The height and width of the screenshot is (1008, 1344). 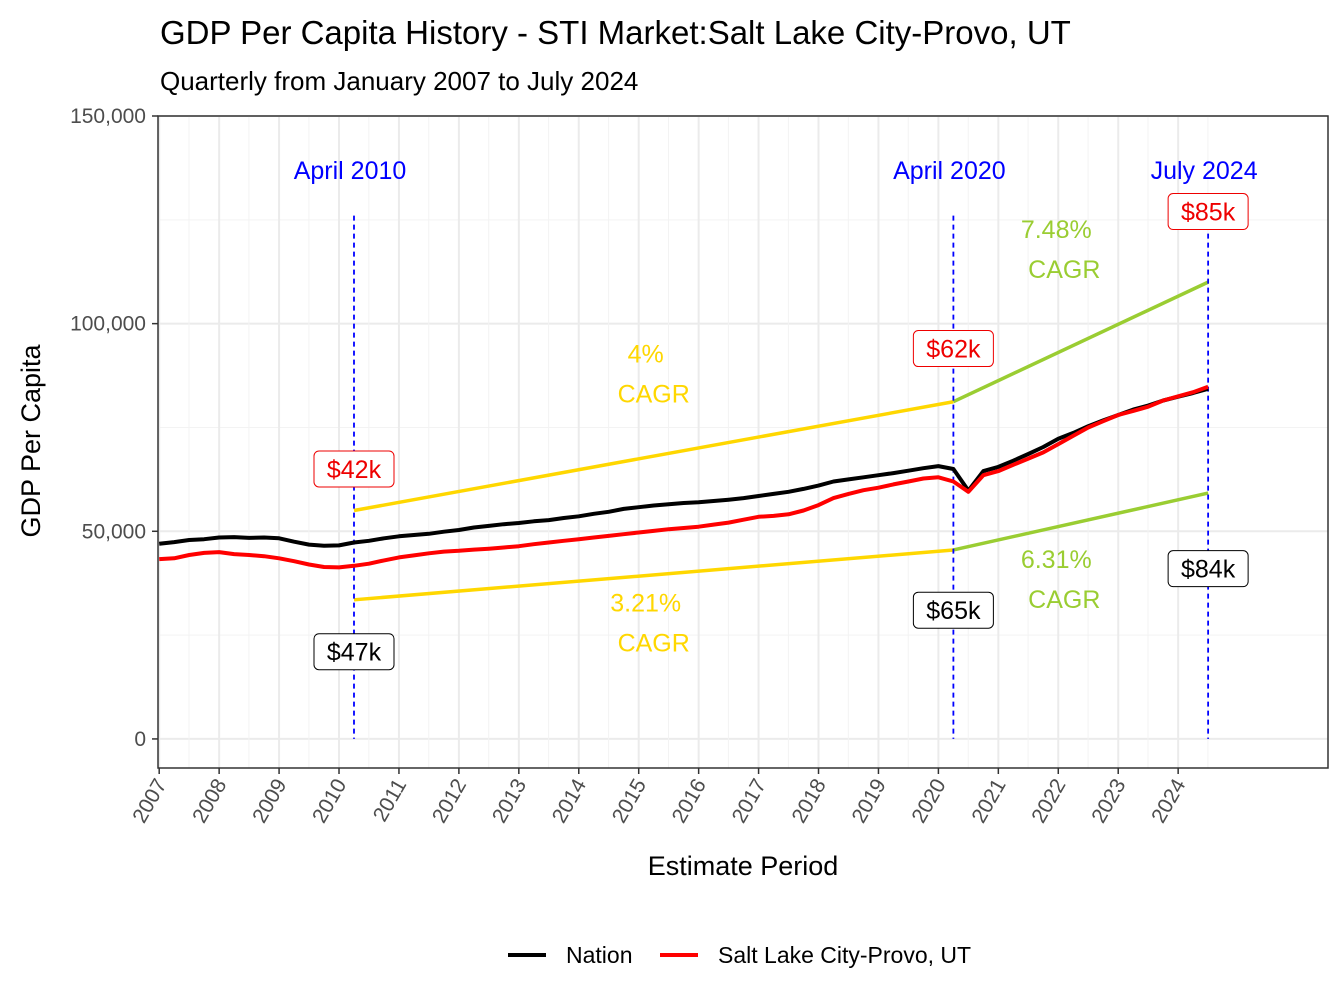 What do you see at coordinates (869, 801) in the screenshot?
I see `x-tick-label: 2019` at bounding box center [869, 801].